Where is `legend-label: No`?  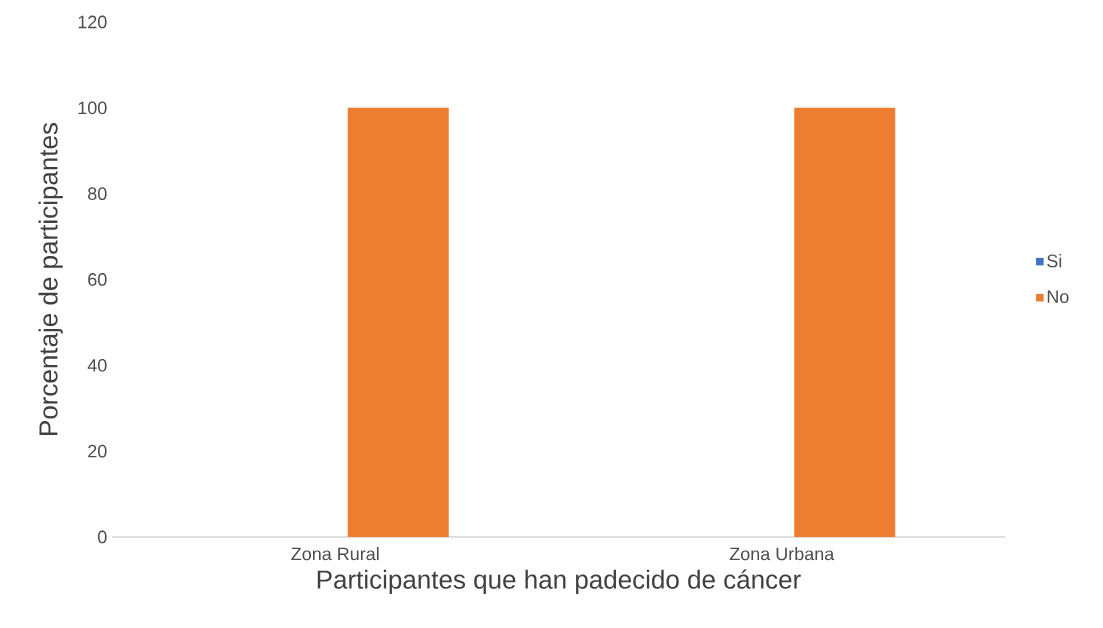 legend-label: No is located at coordinates (1058, 297).